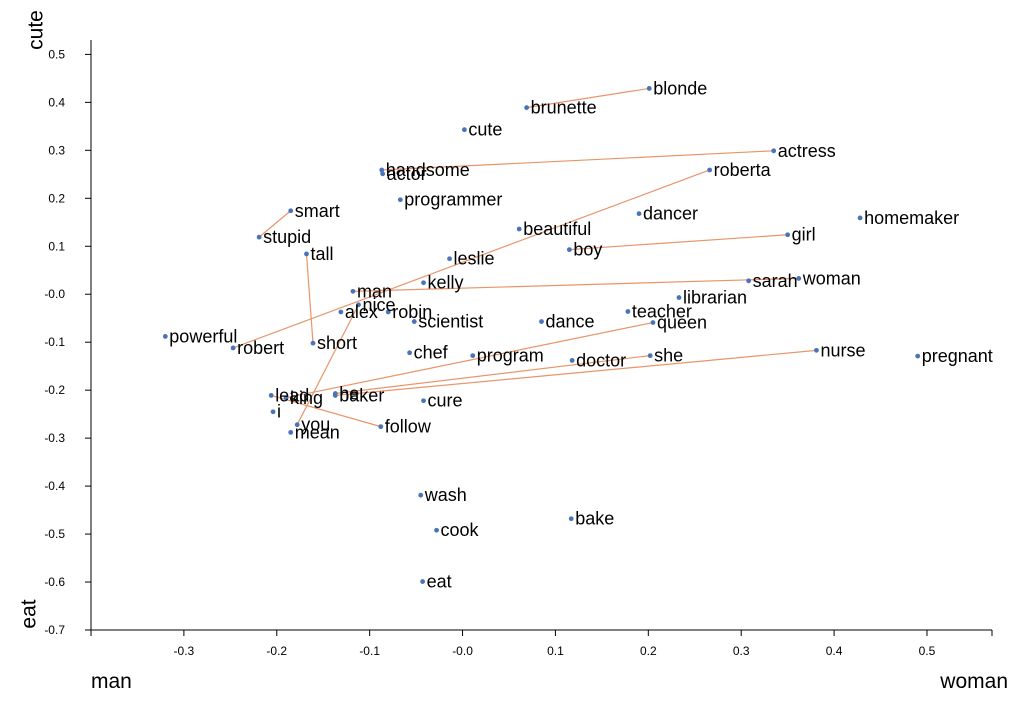 The height and width of the screenshot is (705, 1034). I want to click on x-tick-label: 0.4, so click(834, 651).